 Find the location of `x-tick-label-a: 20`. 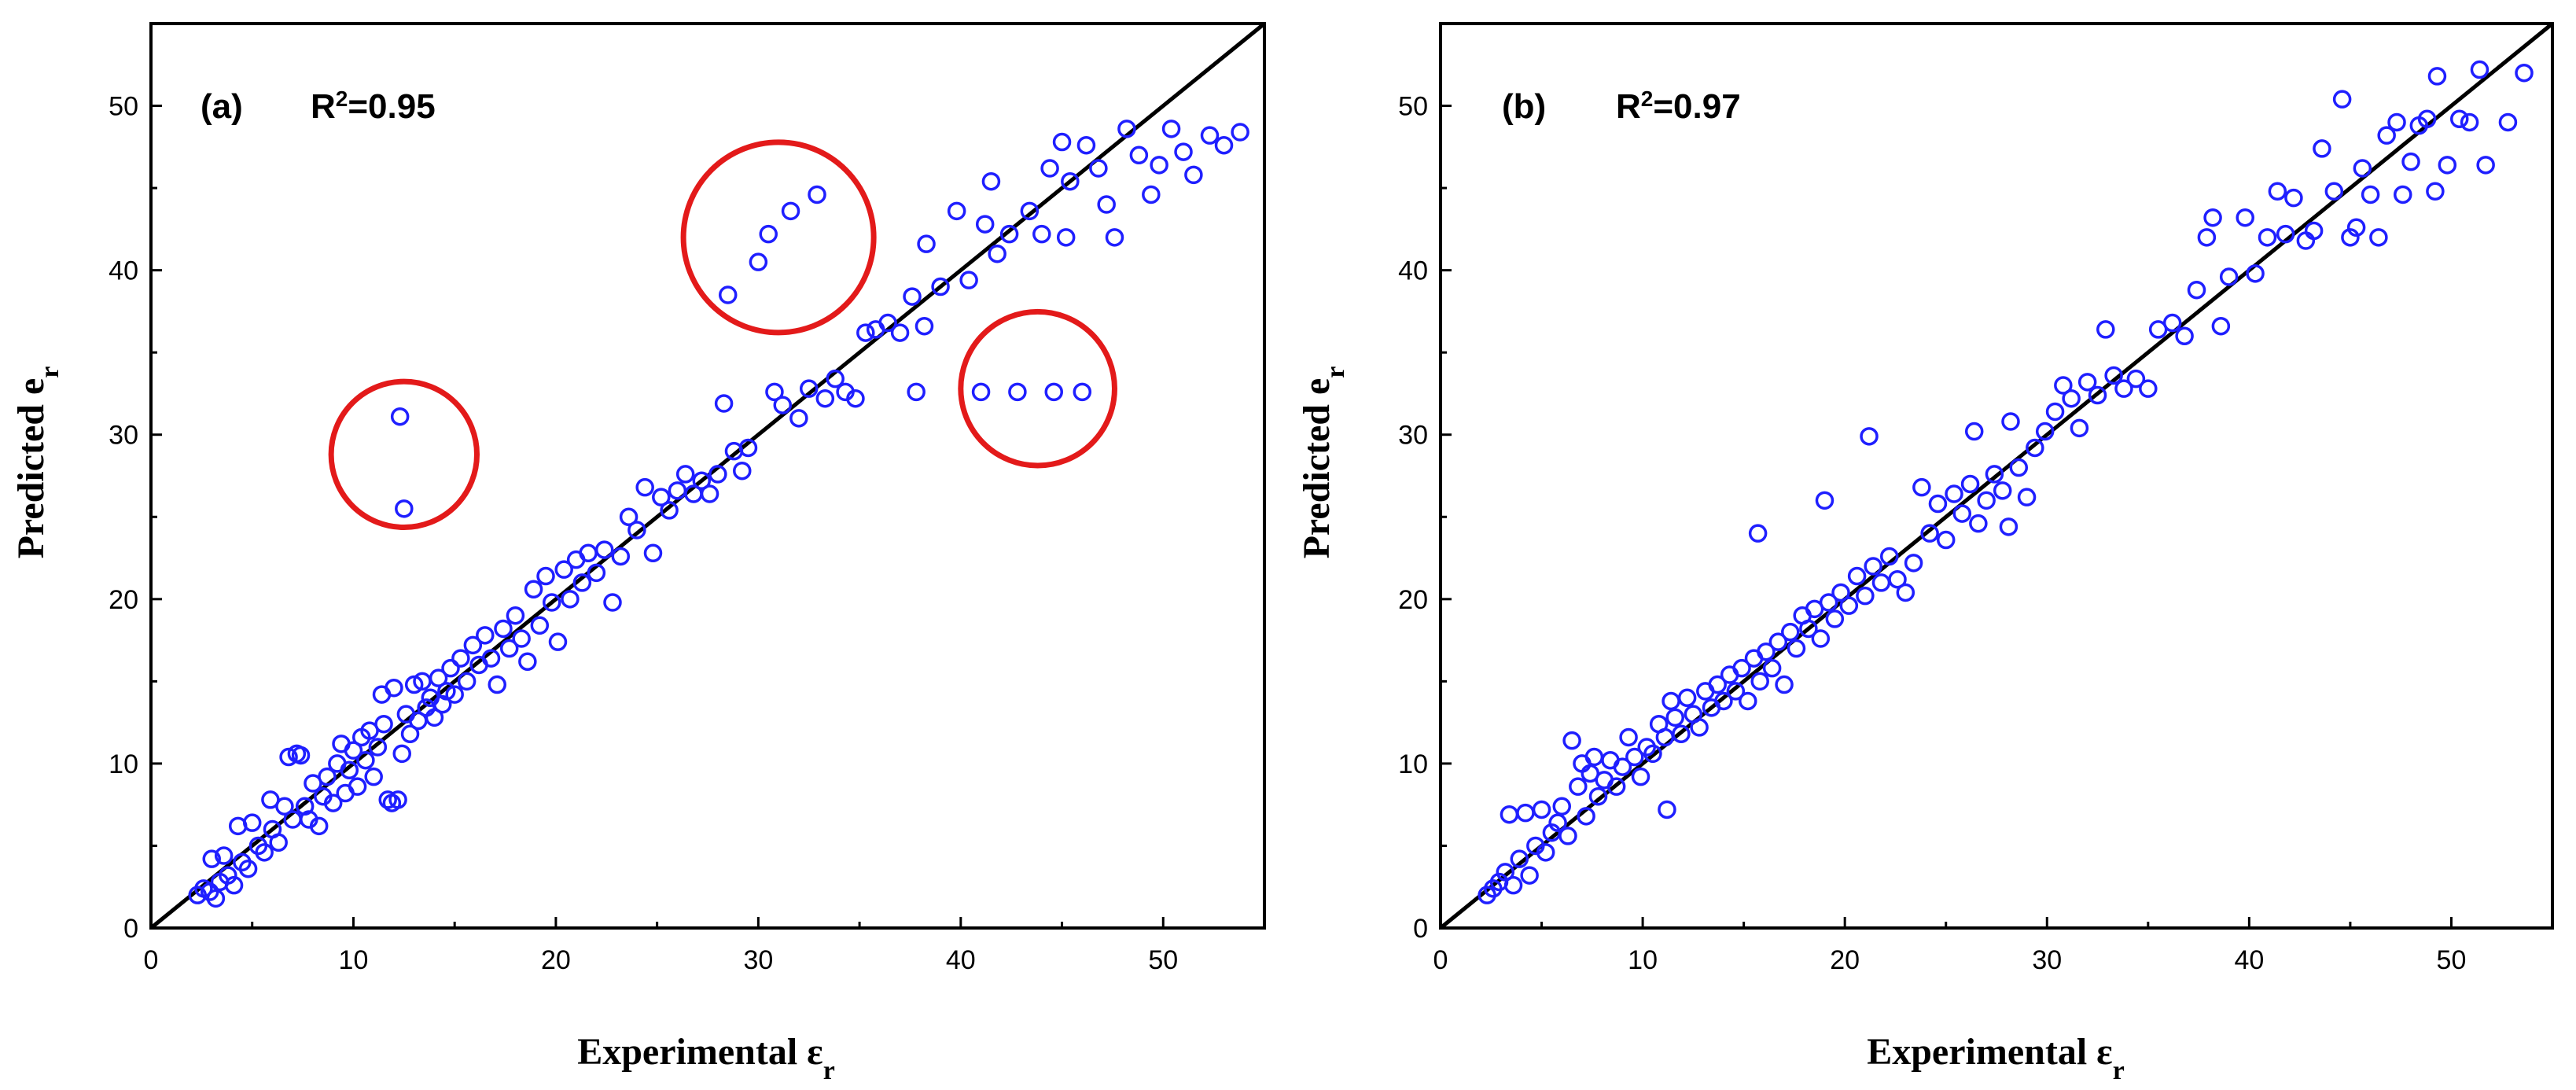

x-tick-label-a: 20 is located at coordinates (556, 960).